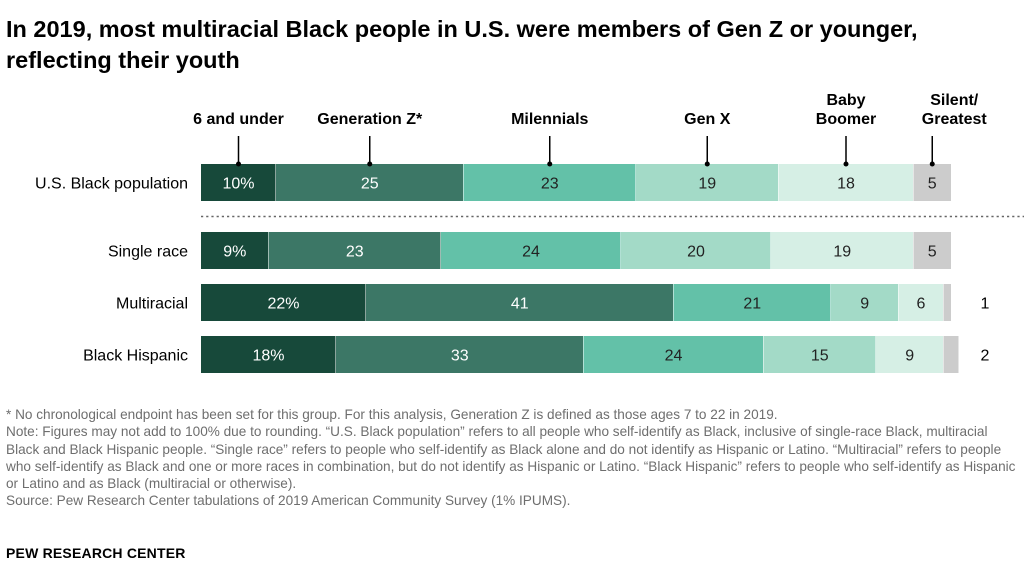 This screenshot has height=581, width=1024. Describe the element at coordinates (985, 304) in the screenshot. I see `data-label-3-6: 1` at that location.